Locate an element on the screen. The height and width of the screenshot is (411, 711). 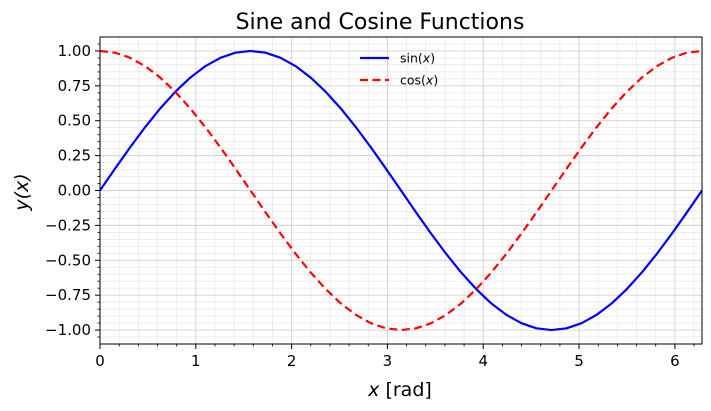
y-tick-label: 0.25 is located at coordinates (74, 156).